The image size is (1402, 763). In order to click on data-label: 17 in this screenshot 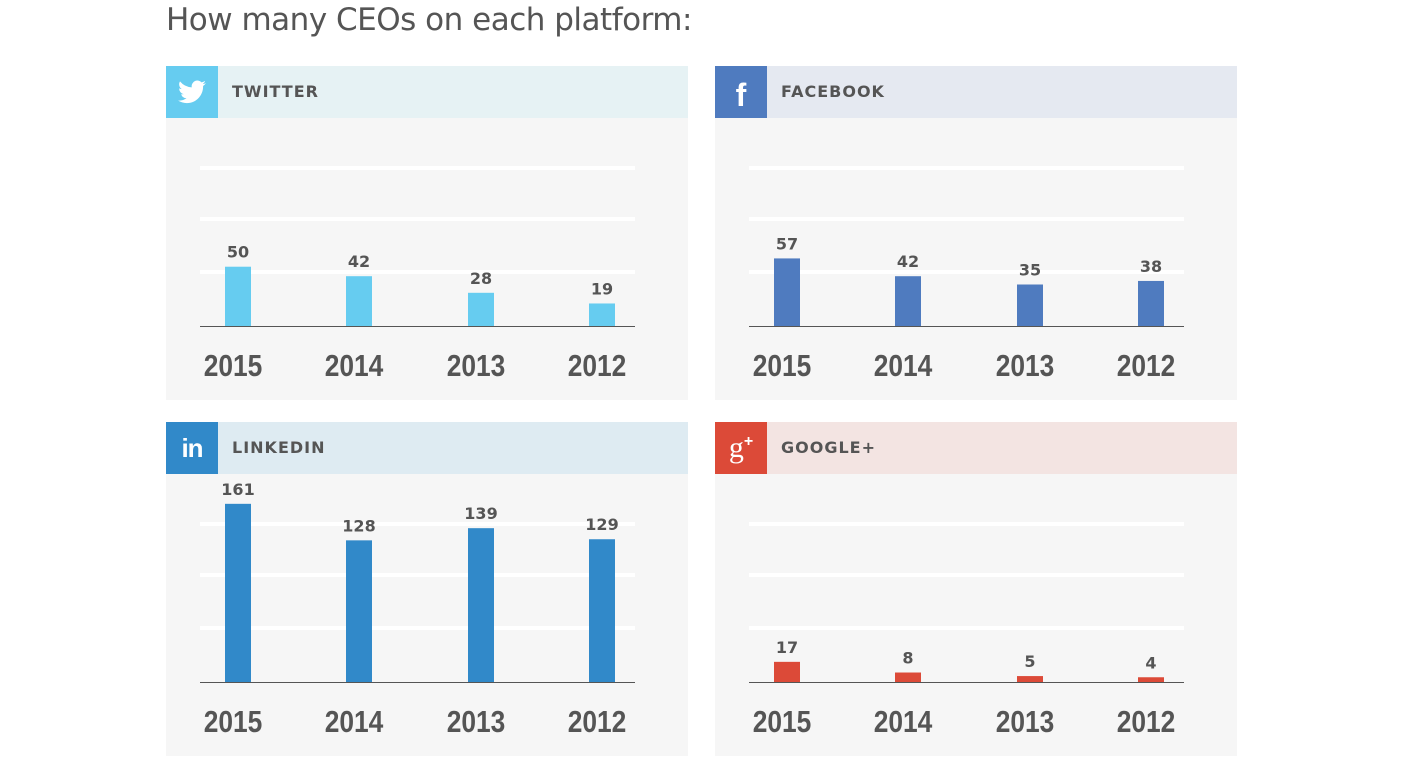, I will do `click(787, 647)`.